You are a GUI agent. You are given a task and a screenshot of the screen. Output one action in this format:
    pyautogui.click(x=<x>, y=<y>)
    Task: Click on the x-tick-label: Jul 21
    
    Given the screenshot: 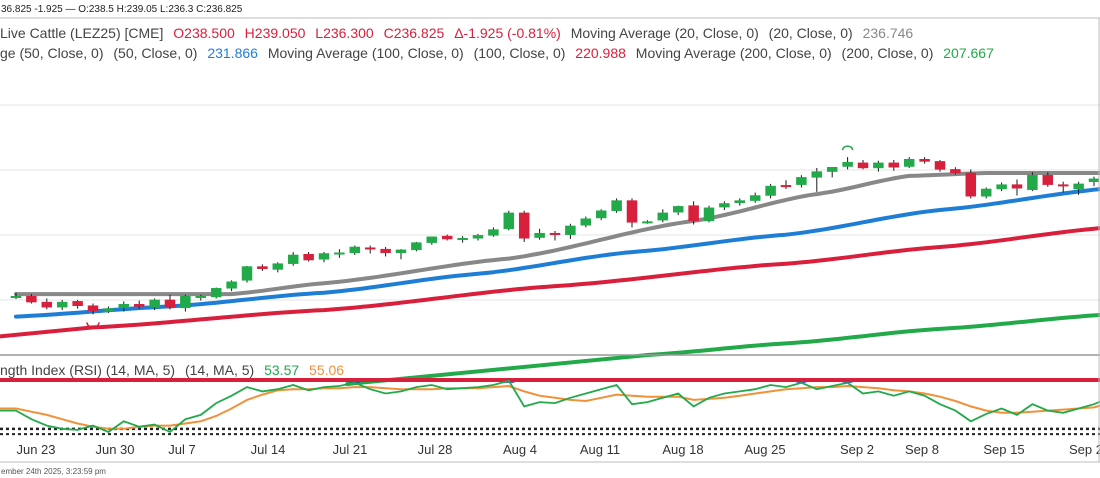 What is the action you would take?
    pyautogui.click(x=350, y=449)
    